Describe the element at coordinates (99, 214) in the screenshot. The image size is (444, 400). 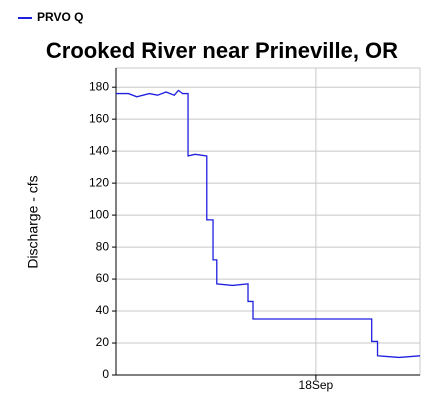
I see `y-tick-label: 100` at that location.